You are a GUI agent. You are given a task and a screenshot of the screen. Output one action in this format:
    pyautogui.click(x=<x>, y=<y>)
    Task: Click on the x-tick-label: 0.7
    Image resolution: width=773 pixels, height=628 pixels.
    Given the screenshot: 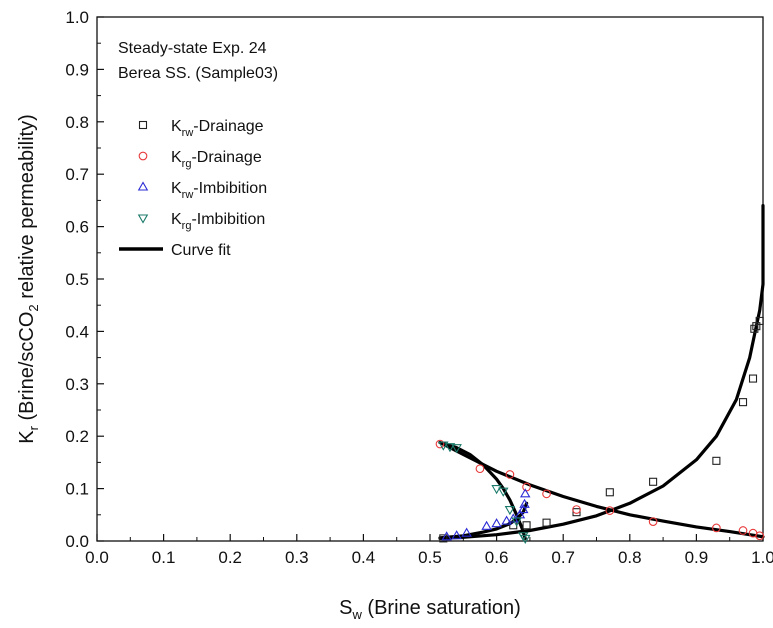 What is the action you would take?
    pyautogui.click(x=563, y=557)
    